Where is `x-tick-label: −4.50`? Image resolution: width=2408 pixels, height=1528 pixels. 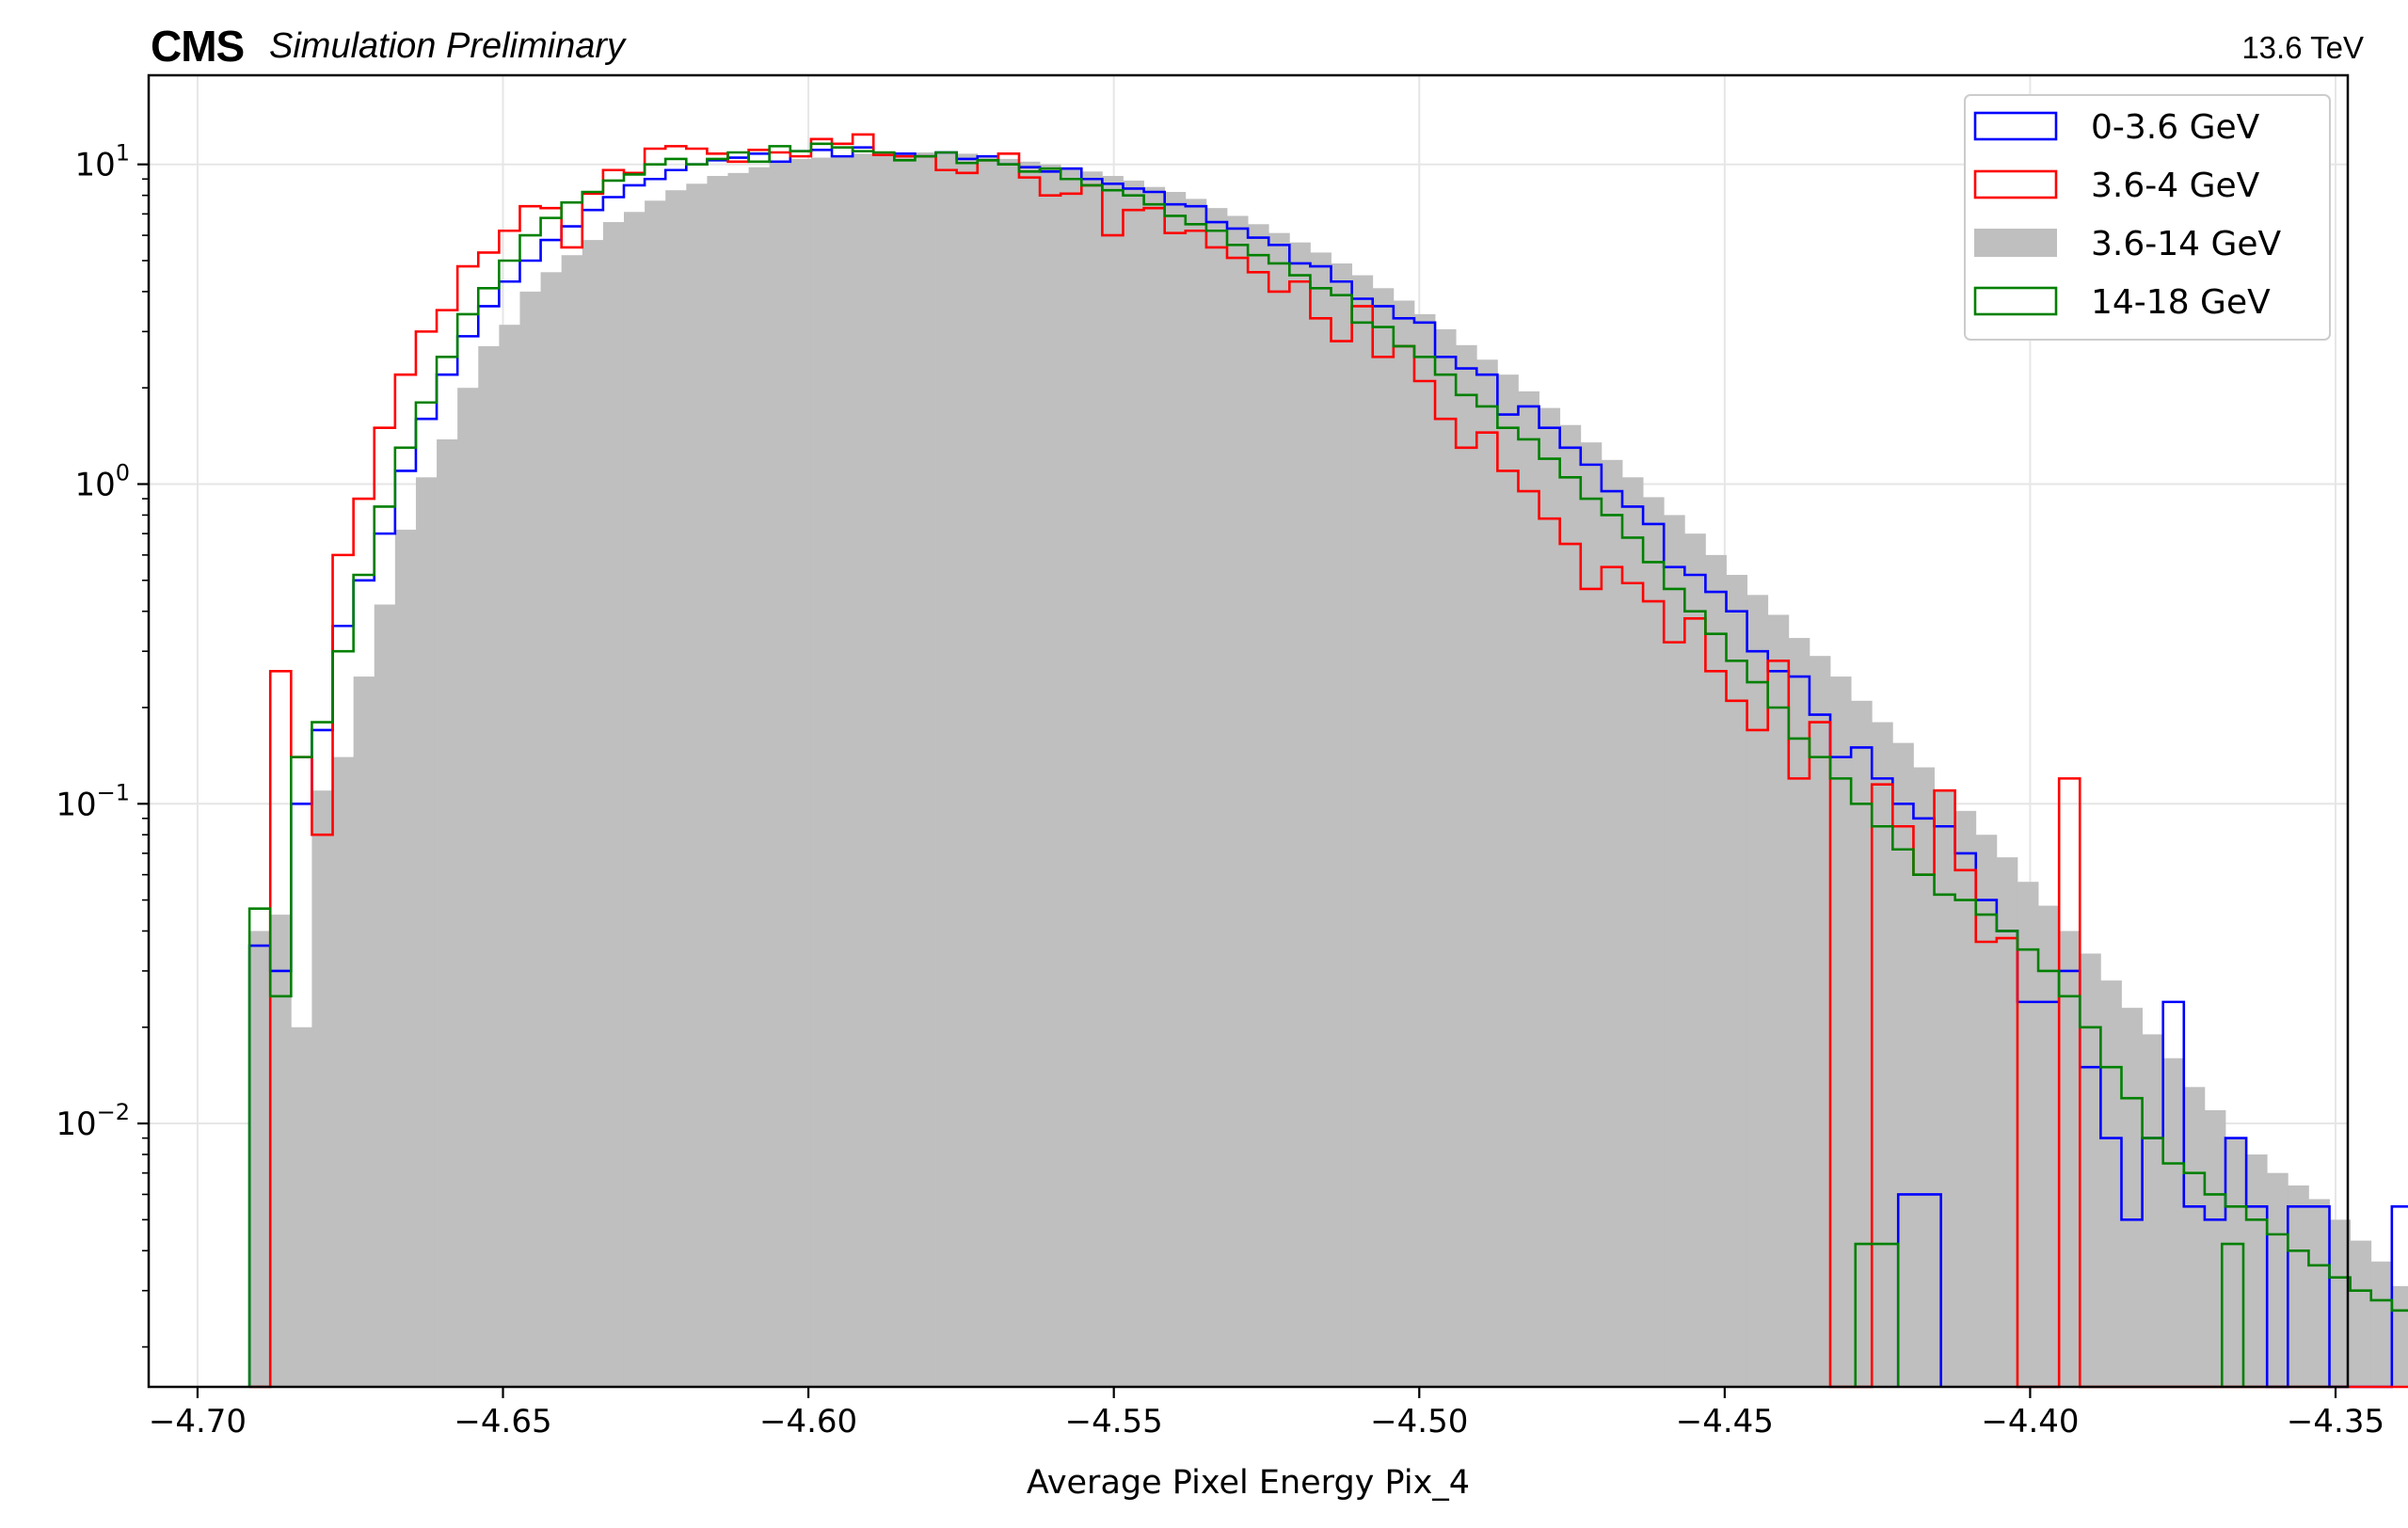 x-tick-label: −4.50 is located at coordinates (1419, 1422).